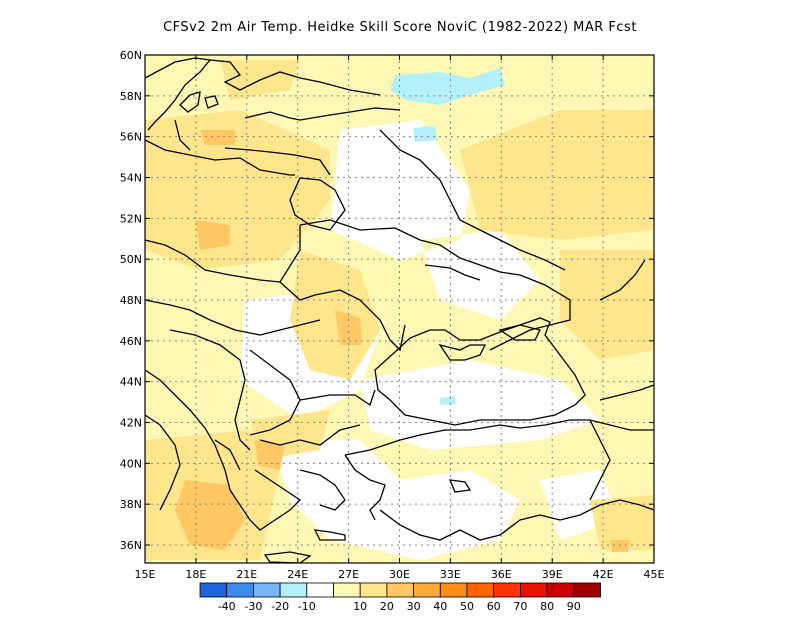  Describe the element at coordinates (552, 574) in the screenshot. I see `lon-tick-label: 39E` at that location.